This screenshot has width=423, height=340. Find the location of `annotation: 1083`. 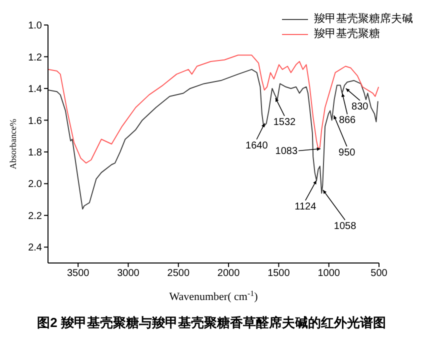

annotation: 1083 is located at coordinates (286, 151).